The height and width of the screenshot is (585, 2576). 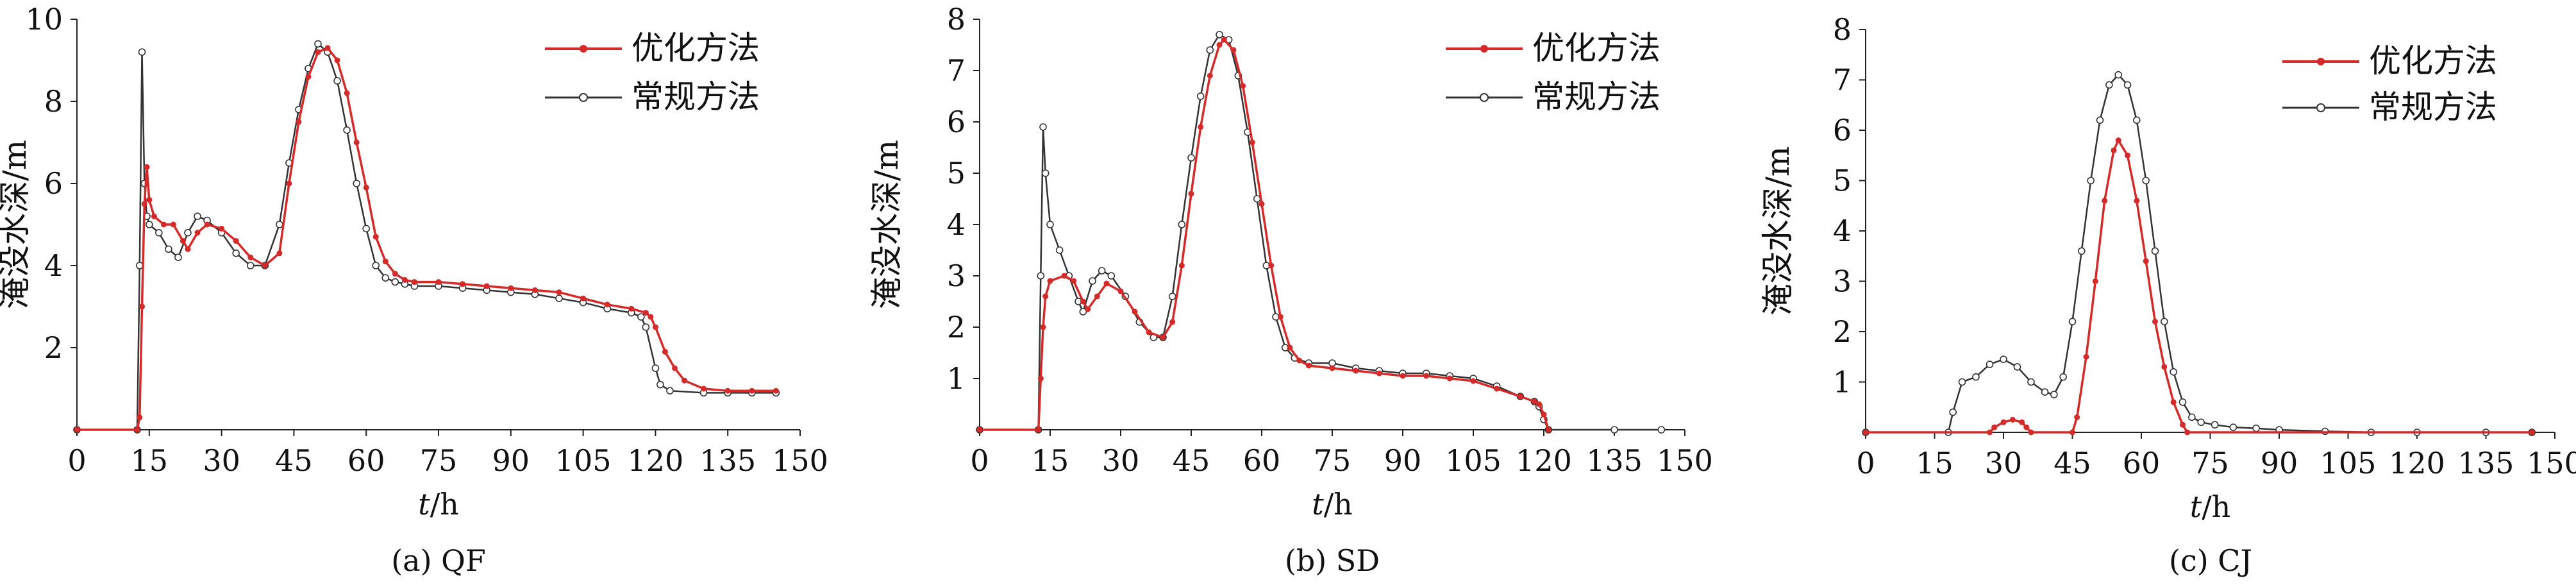 What do you see at coordinates (44, 19) in the screenshot?
I see `y-tick-label: 10` at bounding box center [44, 19].